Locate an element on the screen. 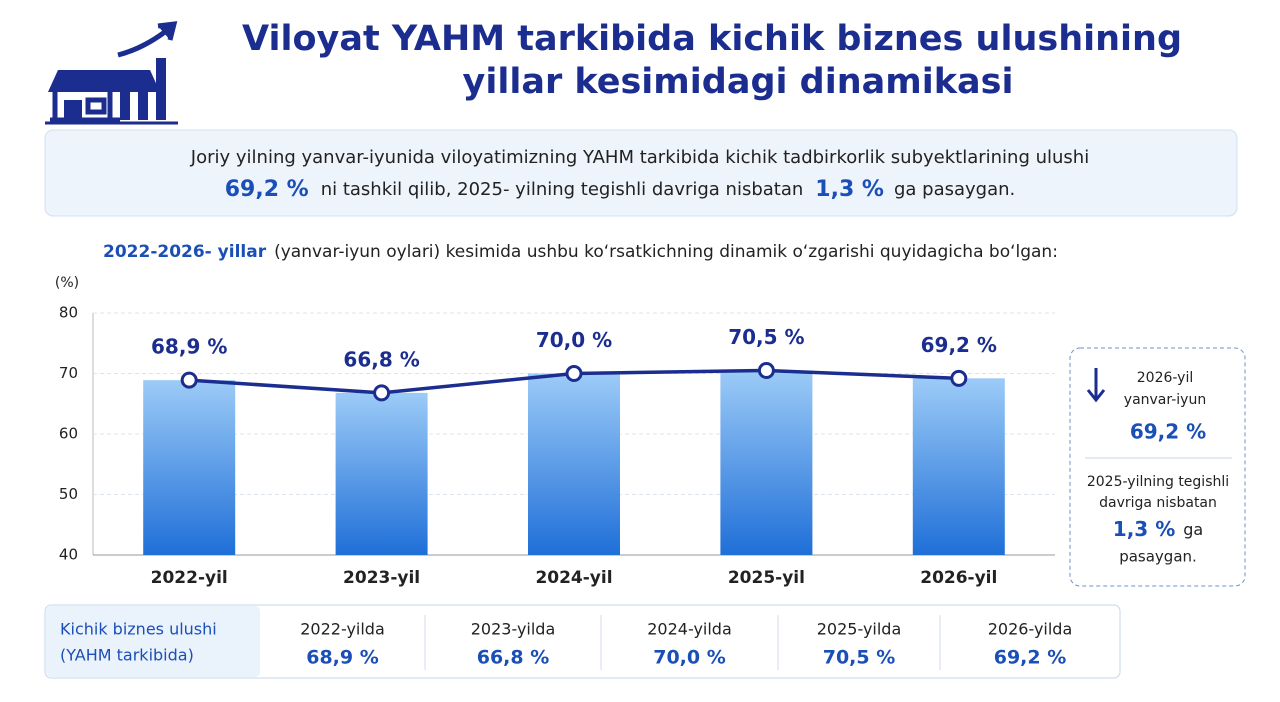  icon is located at coordinates (111, 73).